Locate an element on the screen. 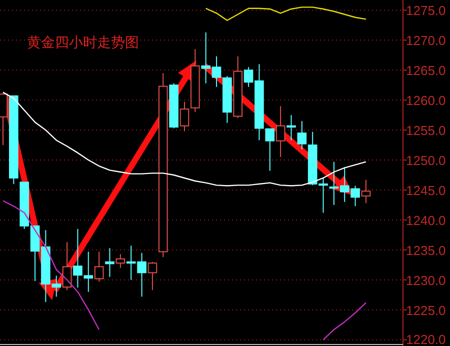 Image resolution: width=450 pixels, height=346 pixels. y-tick-label: 1270.0 is located at coordinates (426, 40).